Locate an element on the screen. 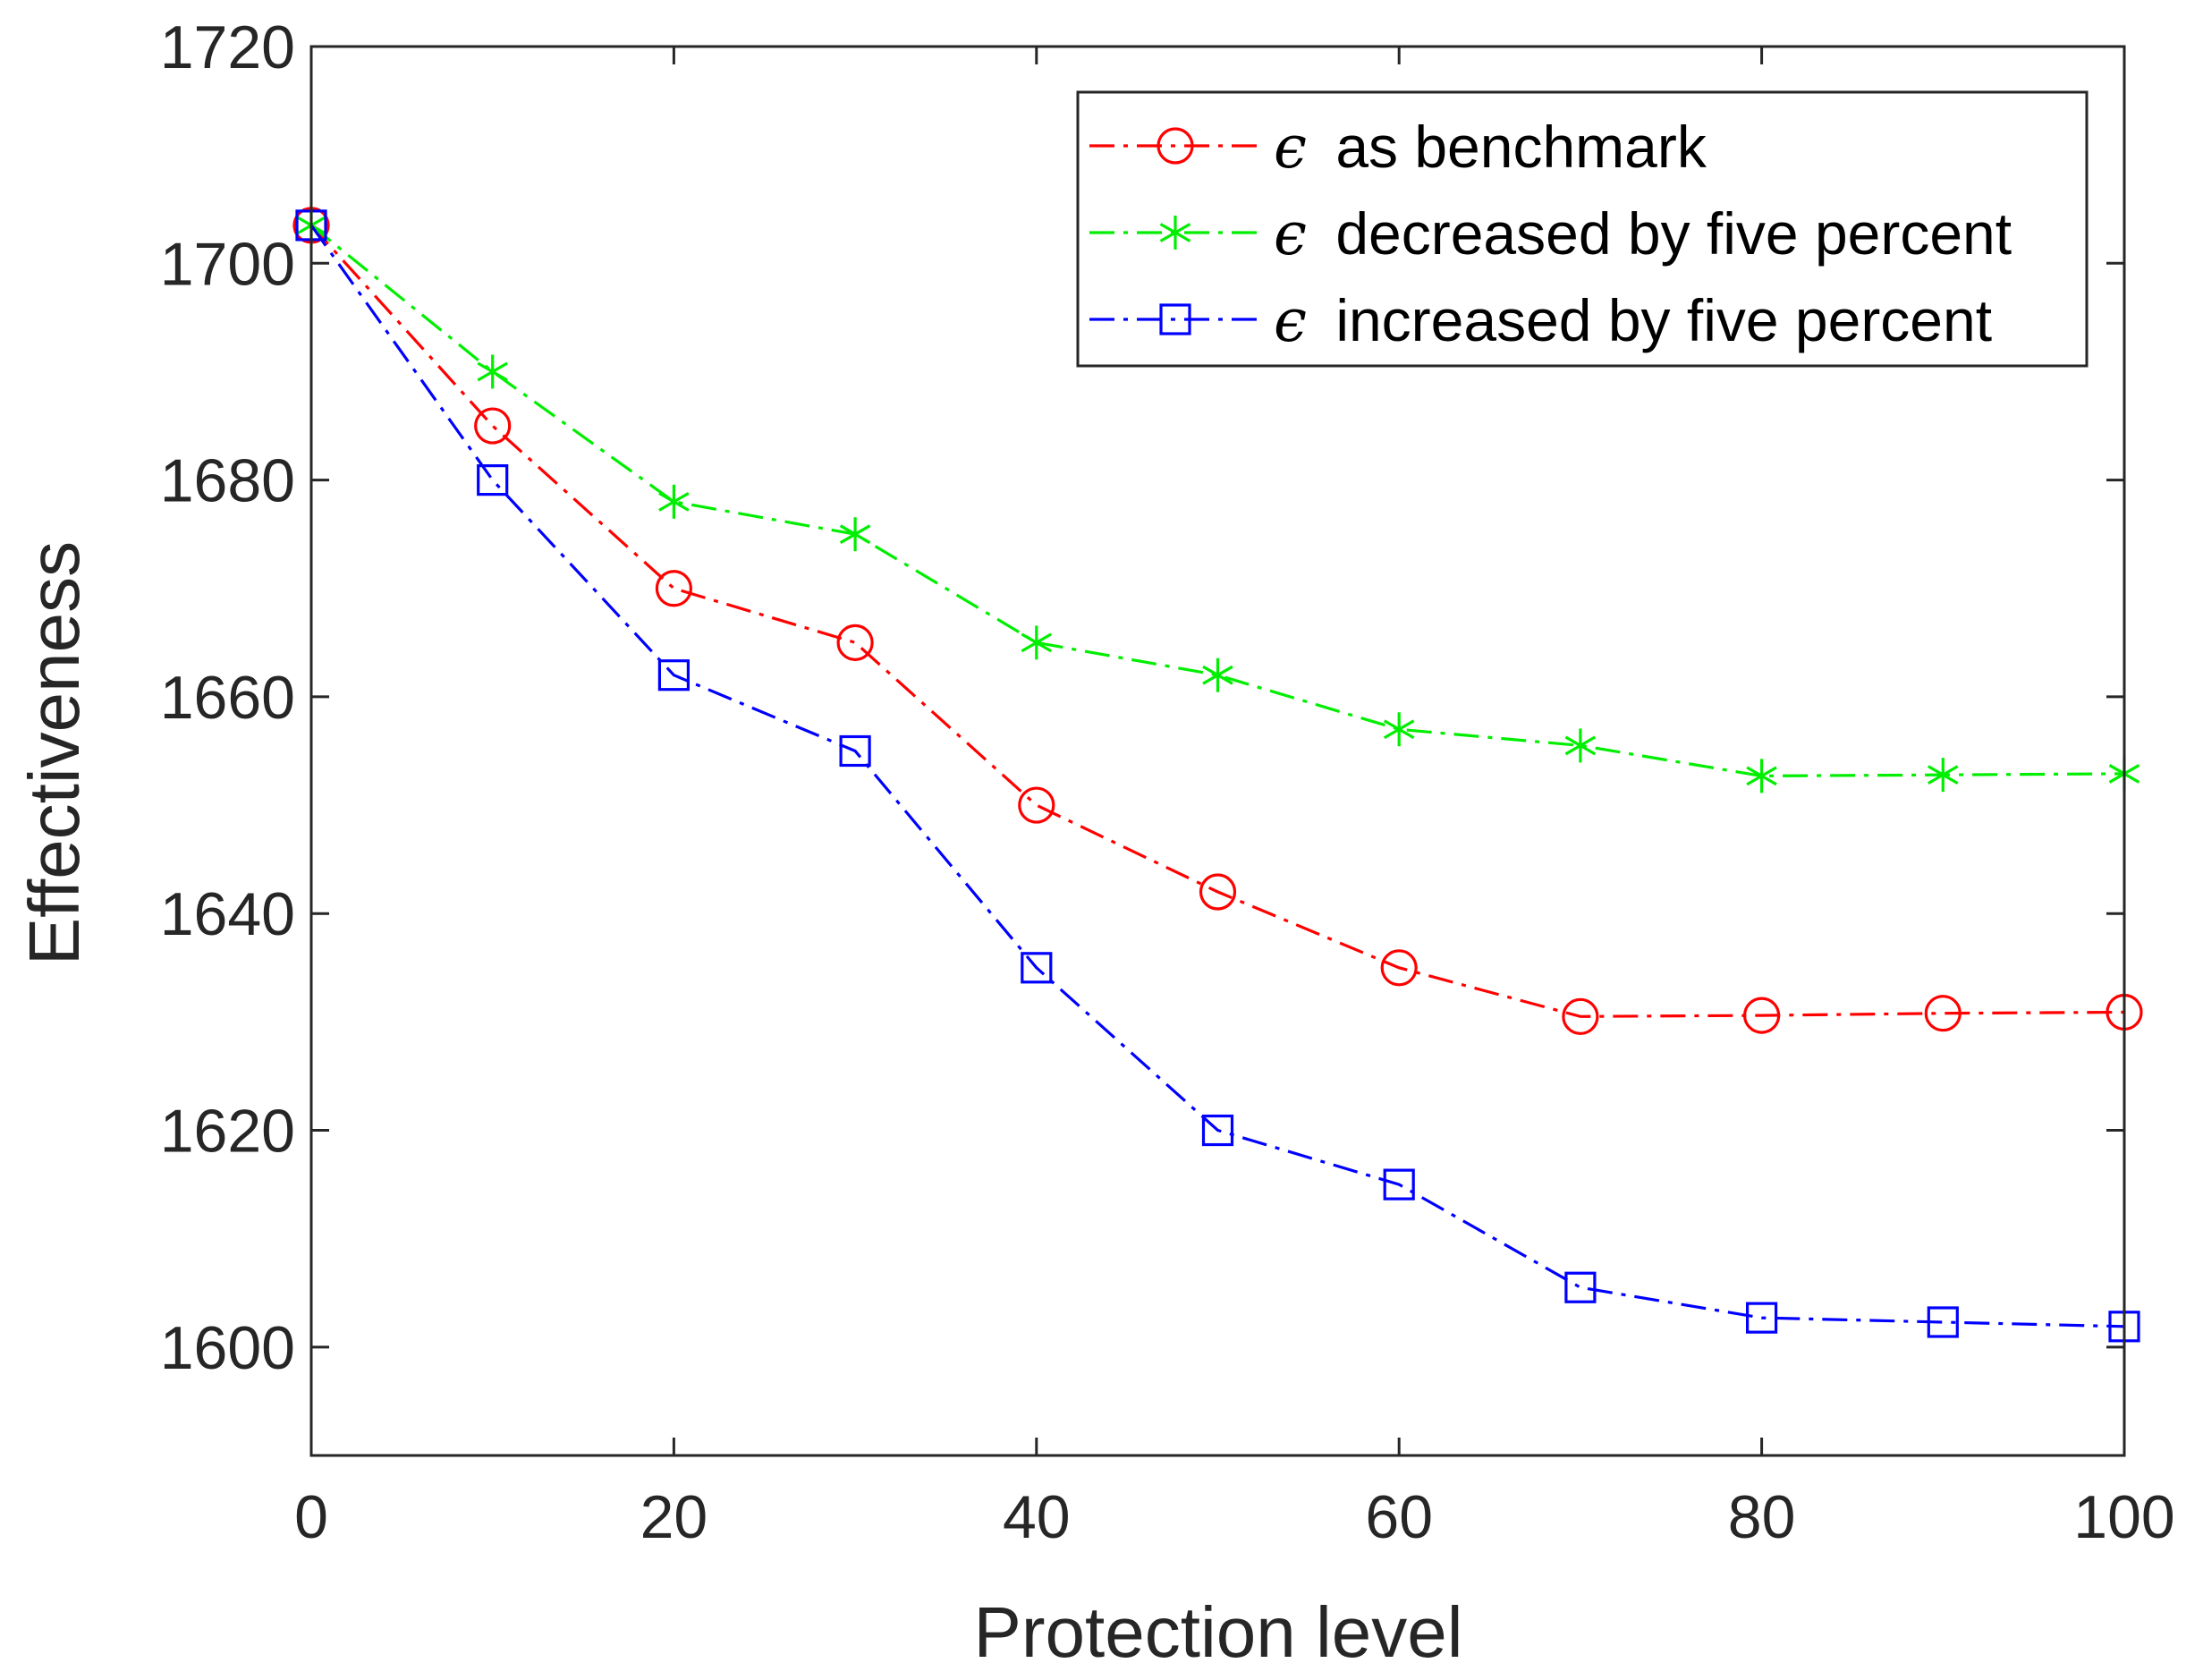 This screenshot has width=2203, height=1680. legend-marker-increased-glyph is located at coordinates (1175, 319).